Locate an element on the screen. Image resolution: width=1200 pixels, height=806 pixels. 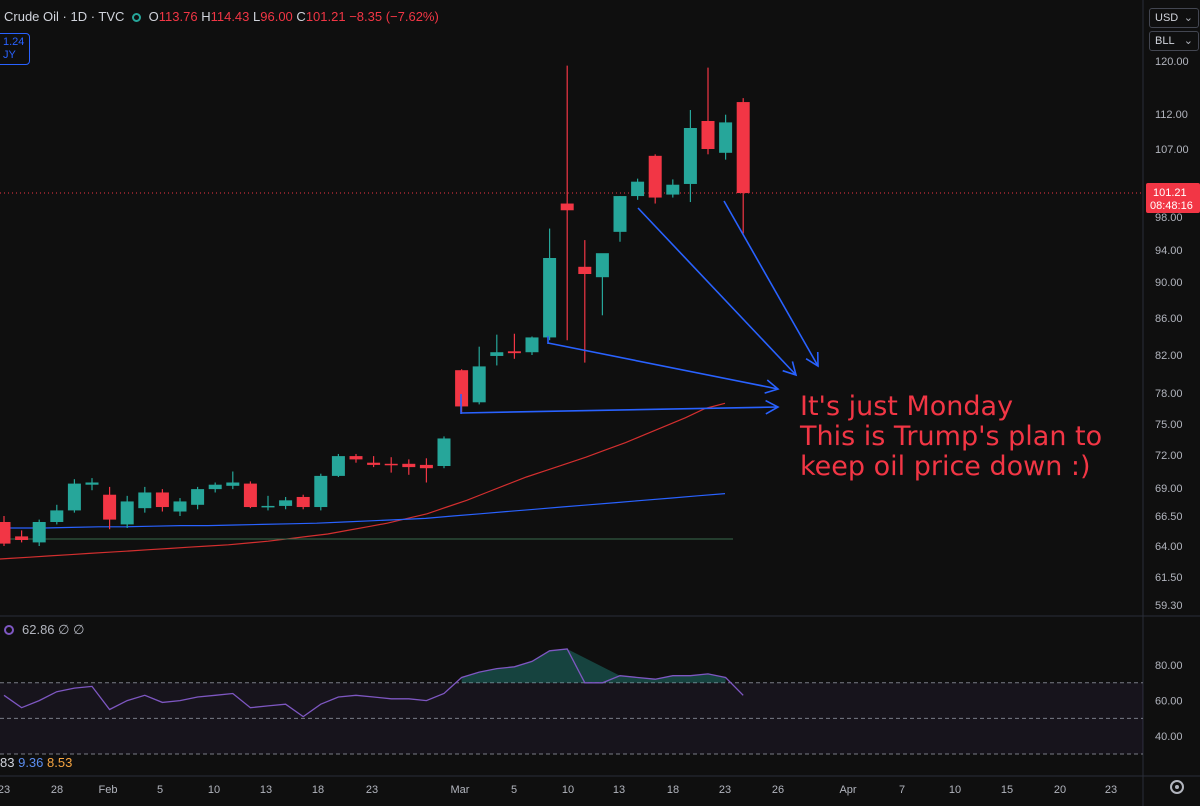
moving-averages is located at coordinates (366, 481).